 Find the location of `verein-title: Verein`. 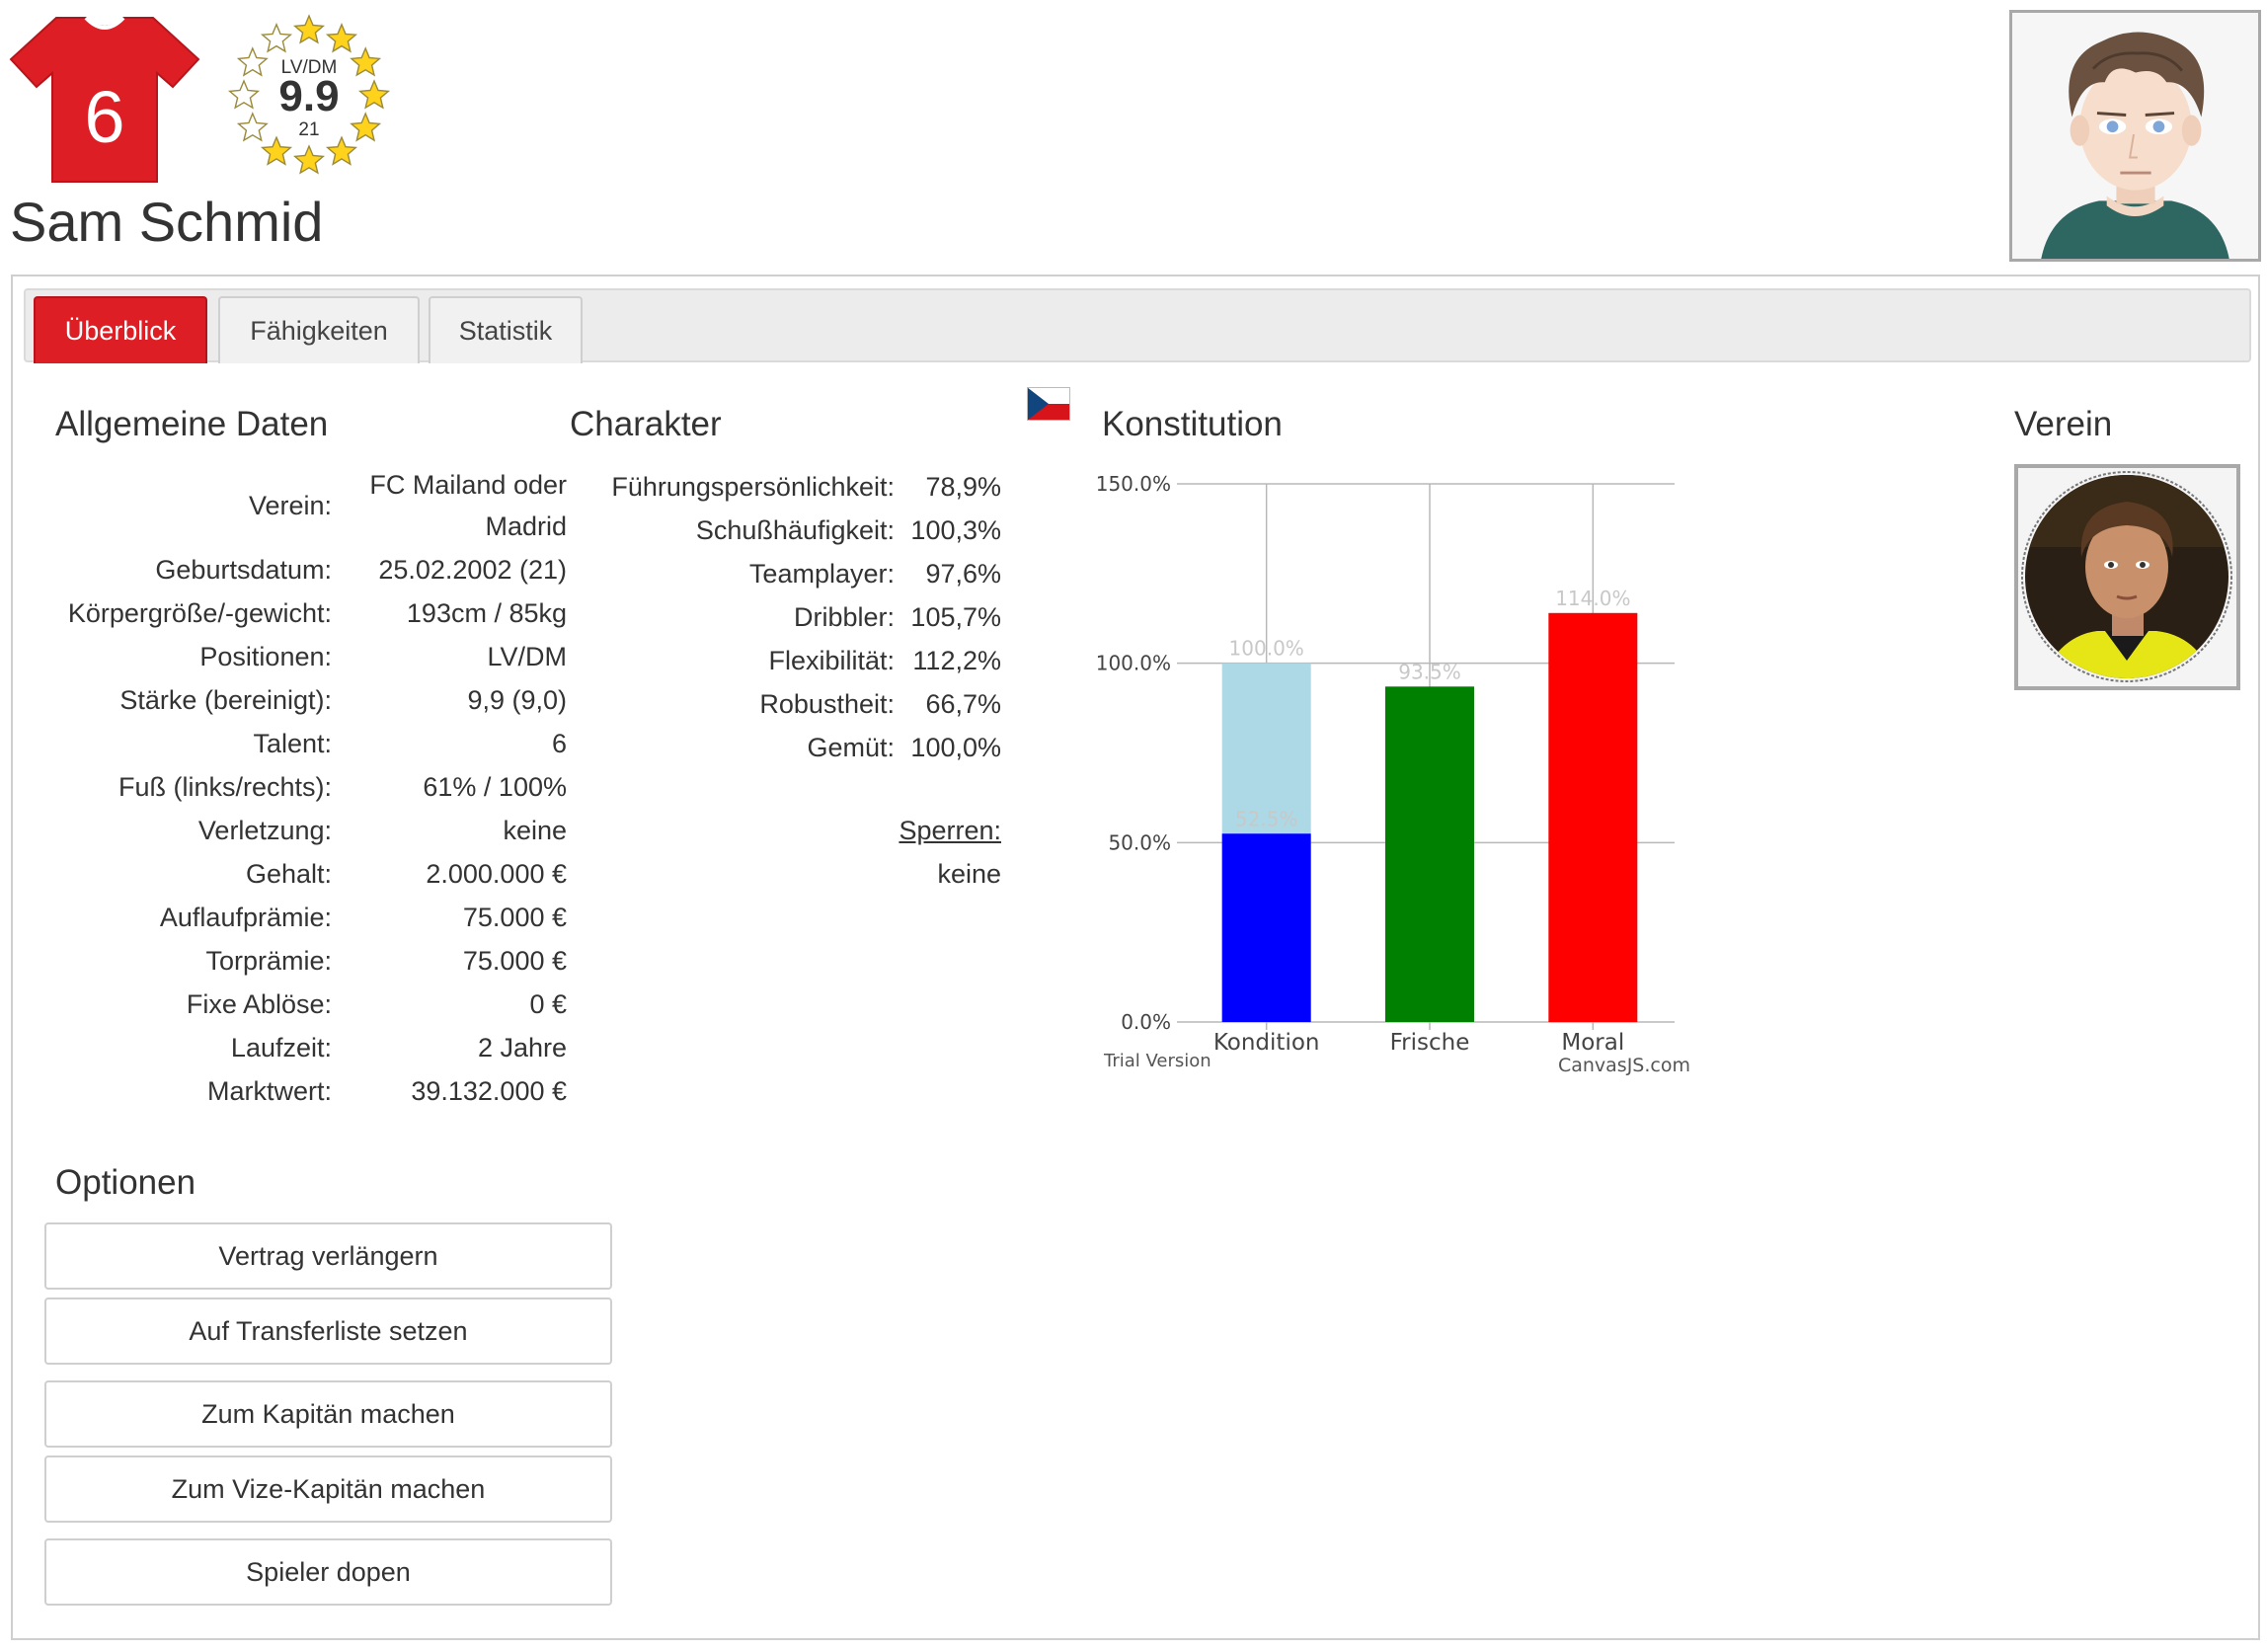

verein-title: Verein is located at coordinates (2063, 424).